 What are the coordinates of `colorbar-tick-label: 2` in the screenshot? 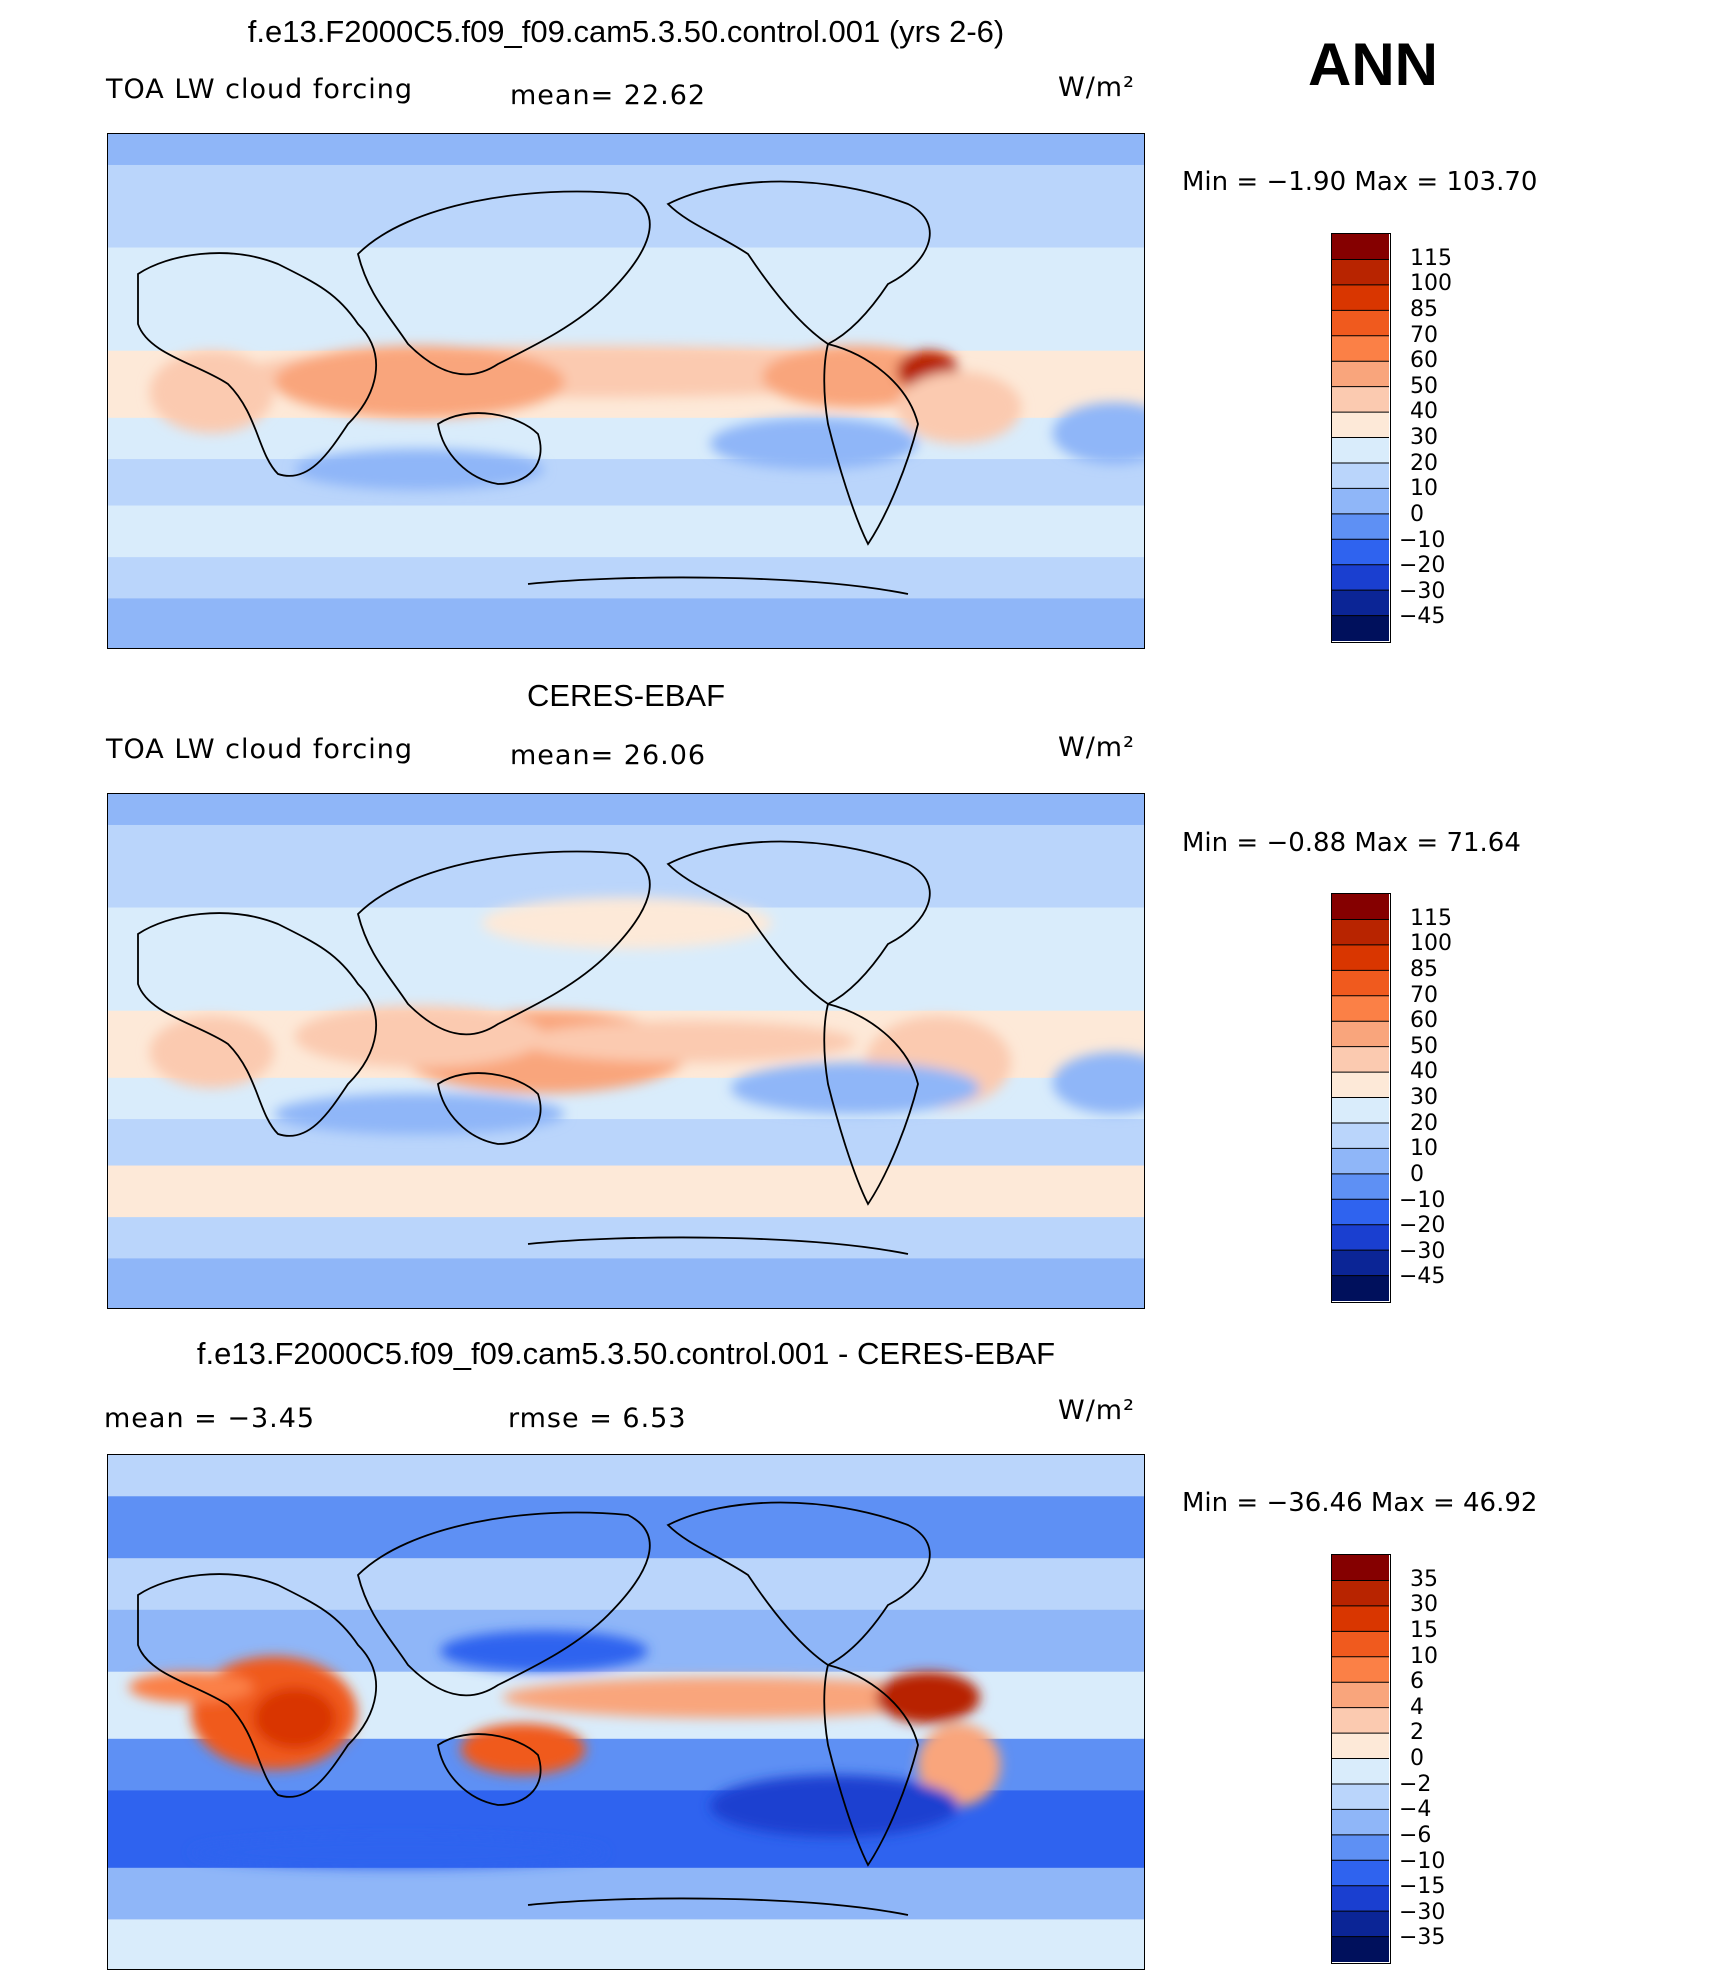 It's located at (1417, 1733).